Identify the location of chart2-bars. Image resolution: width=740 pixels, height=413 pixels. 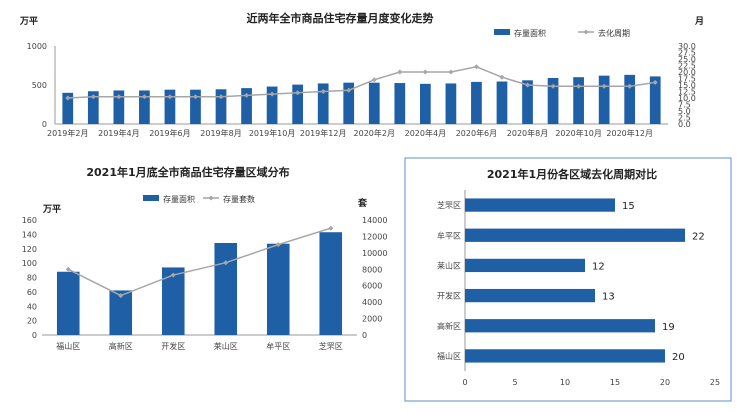
(199, 283).